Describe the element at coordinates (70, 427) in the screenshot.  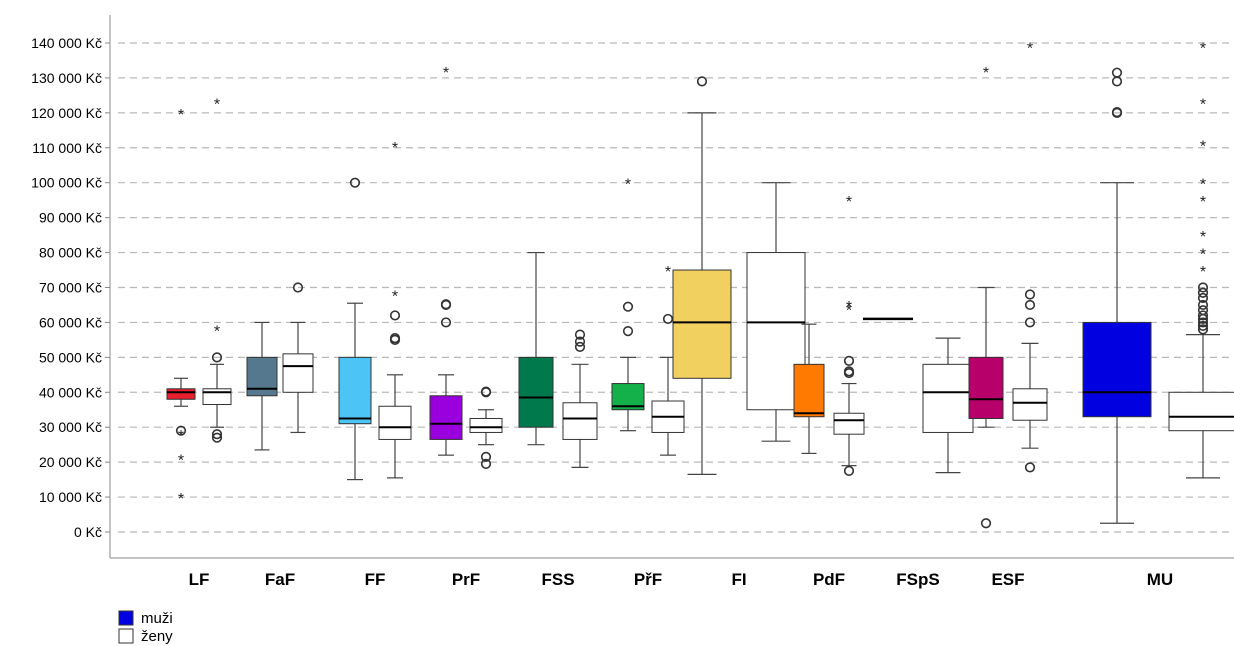
I see `y-tick-label: 30 000 Kč` at that location.